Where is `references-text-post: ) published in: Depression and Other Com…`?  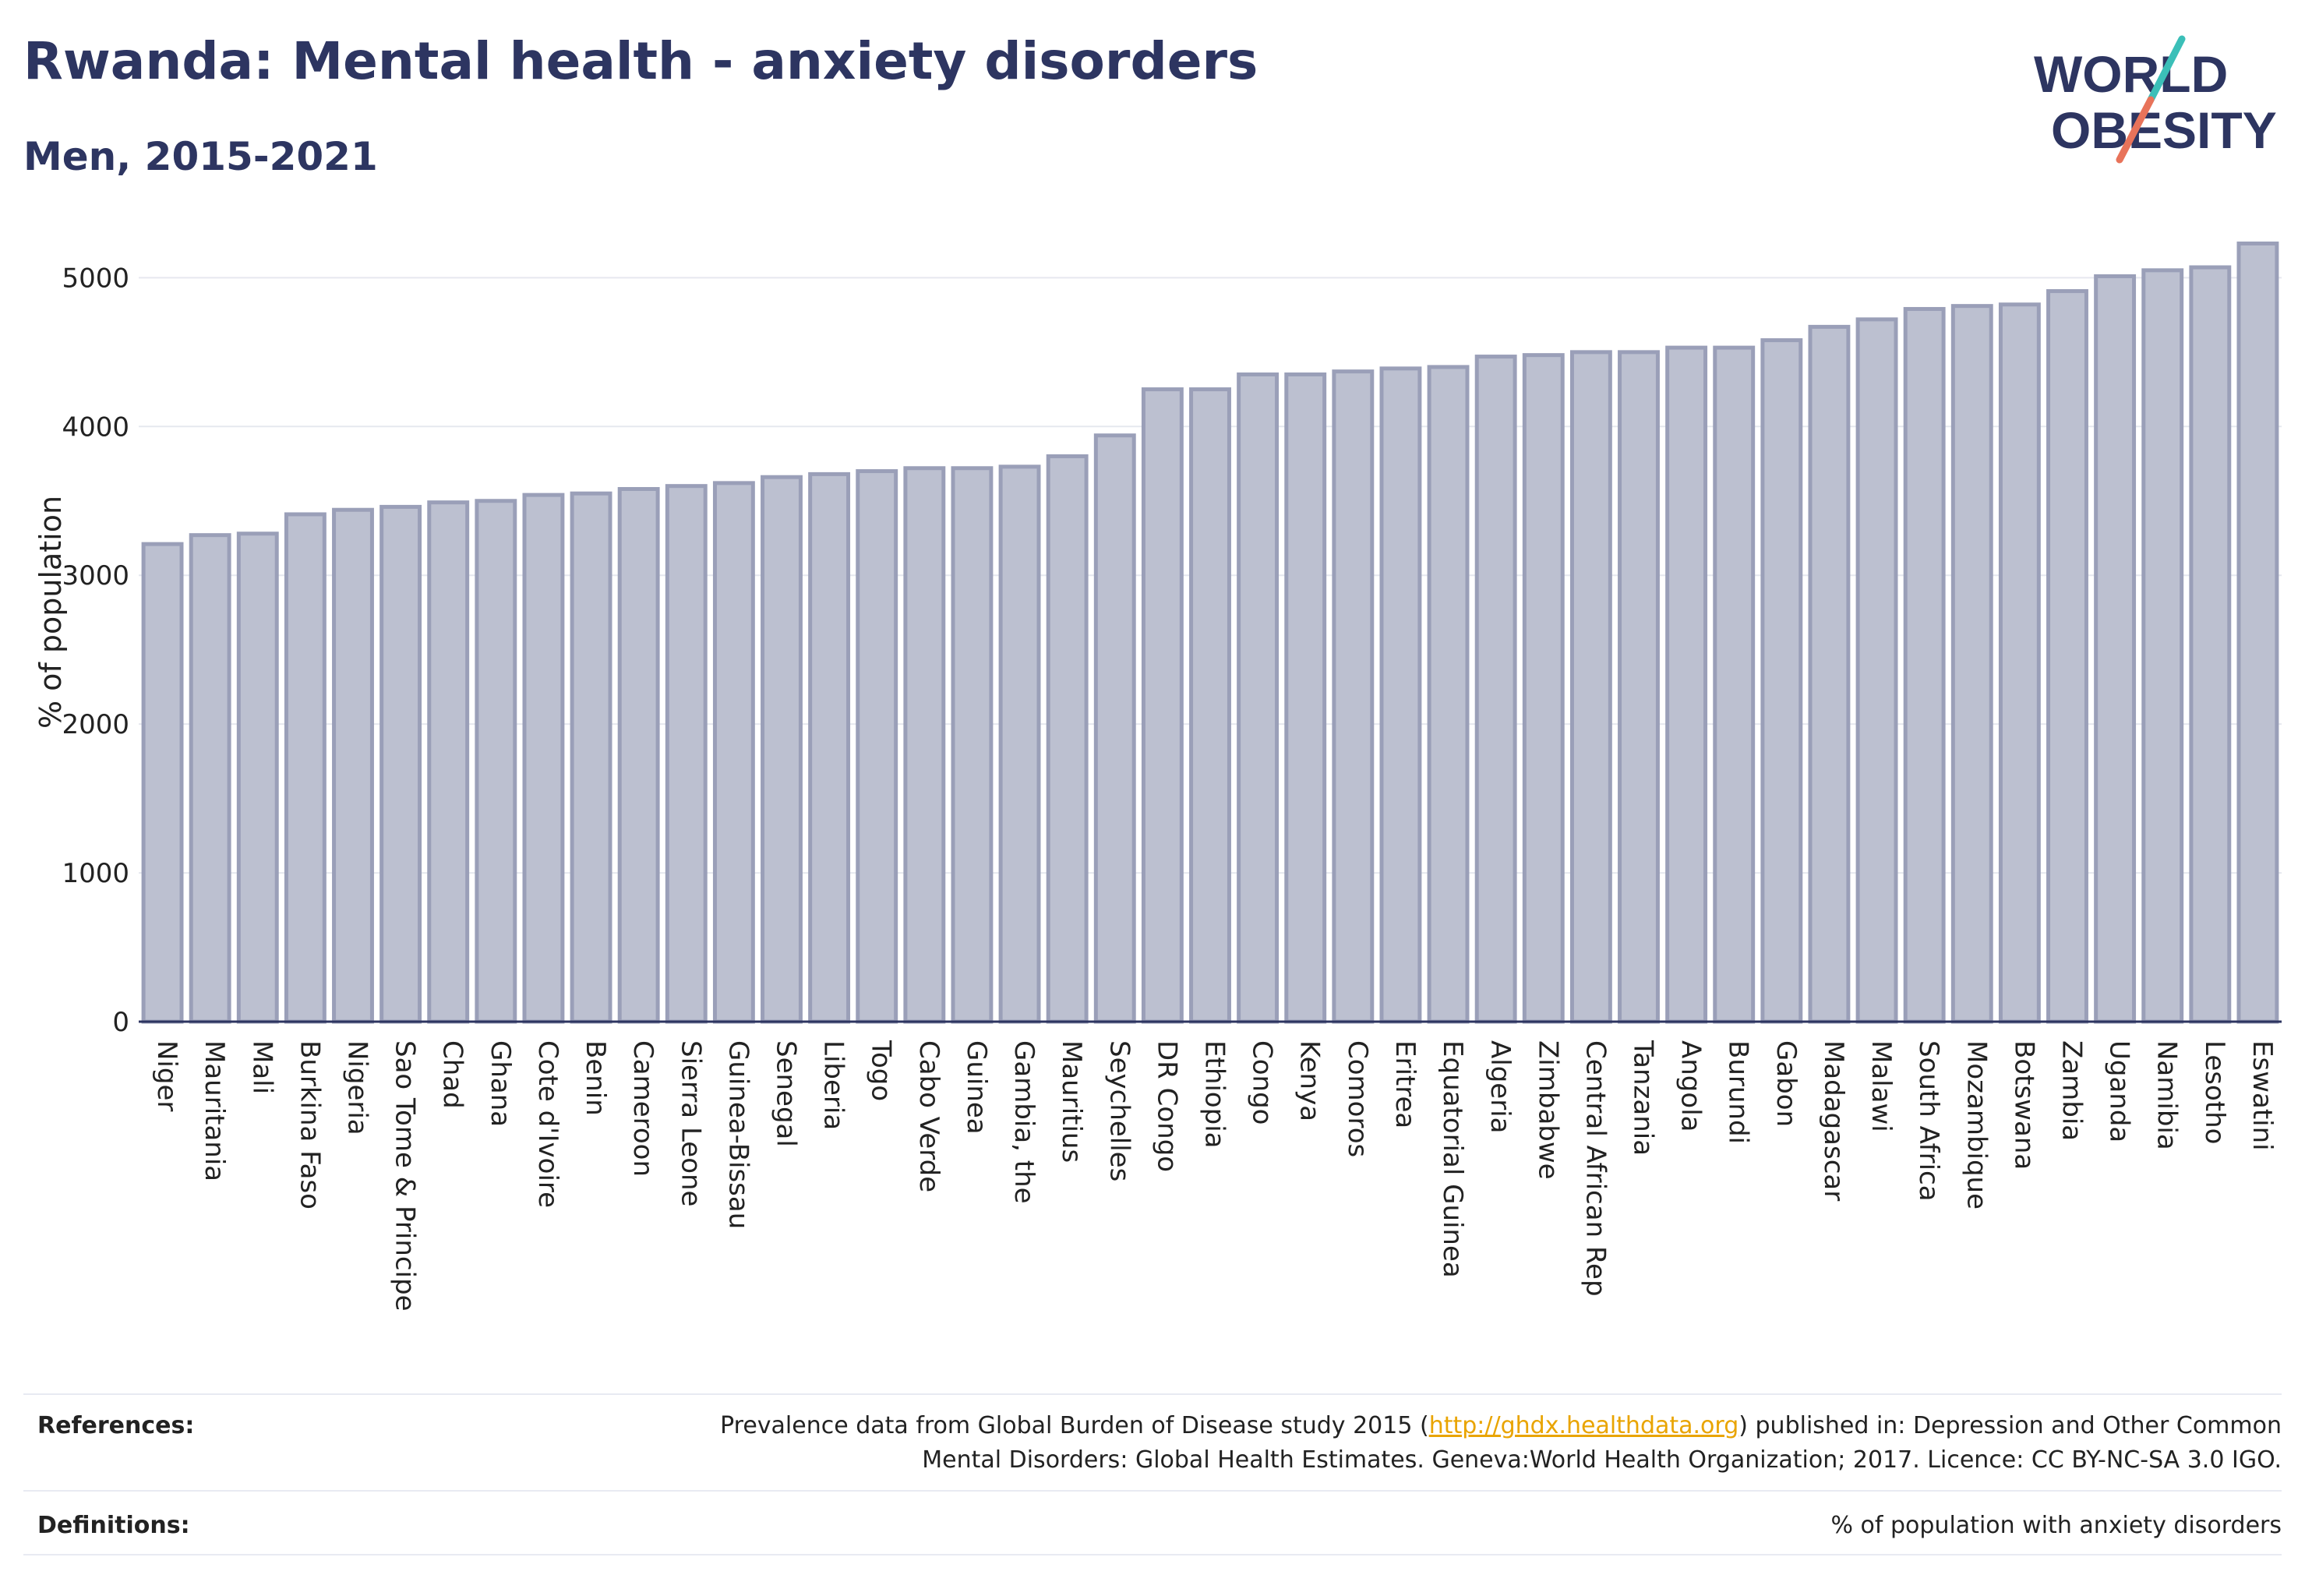 references-text-post: ) published in: Depression and Other Com… is located at coordinates (2010, 1425).